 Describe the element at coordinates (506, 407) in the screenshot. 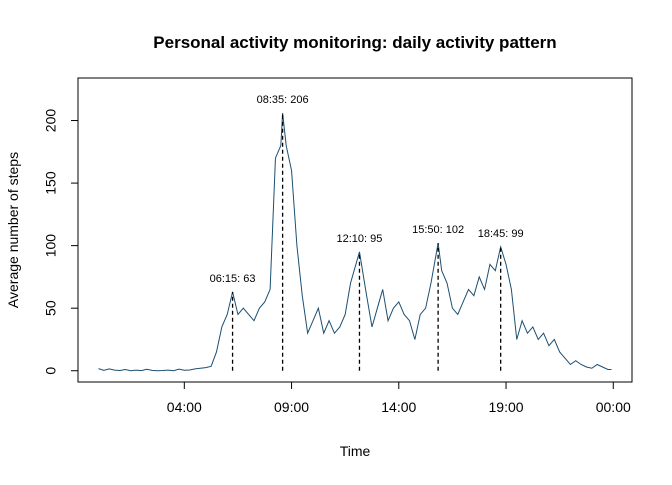

I see `x-tick-label: 19:00` at that location.